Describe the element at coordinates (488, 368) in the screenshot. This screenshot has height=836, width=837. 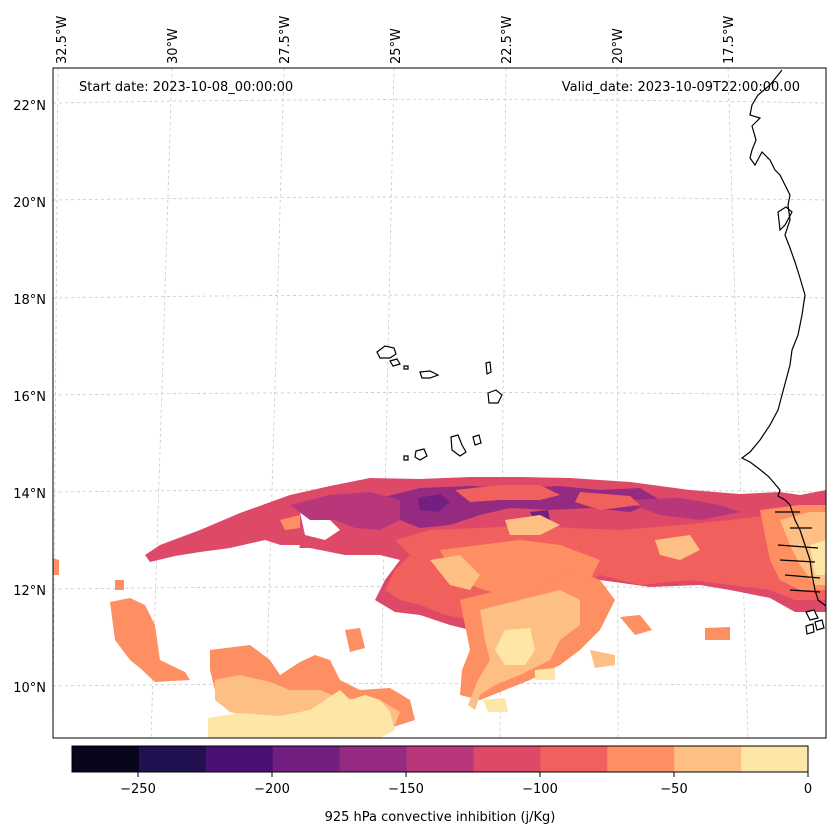
I see `island-sal` at that location.